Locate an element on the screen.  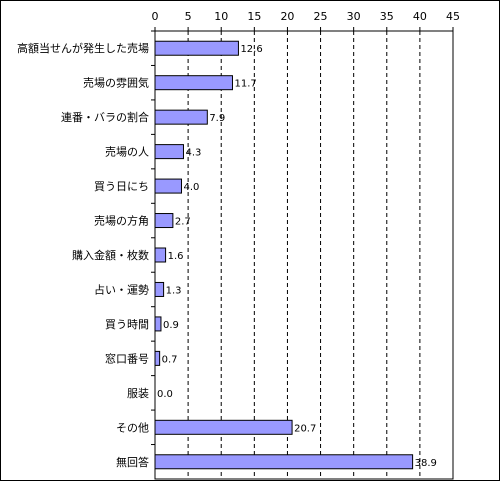
x-tick-label: 20 is located at coordinates (287, 16).